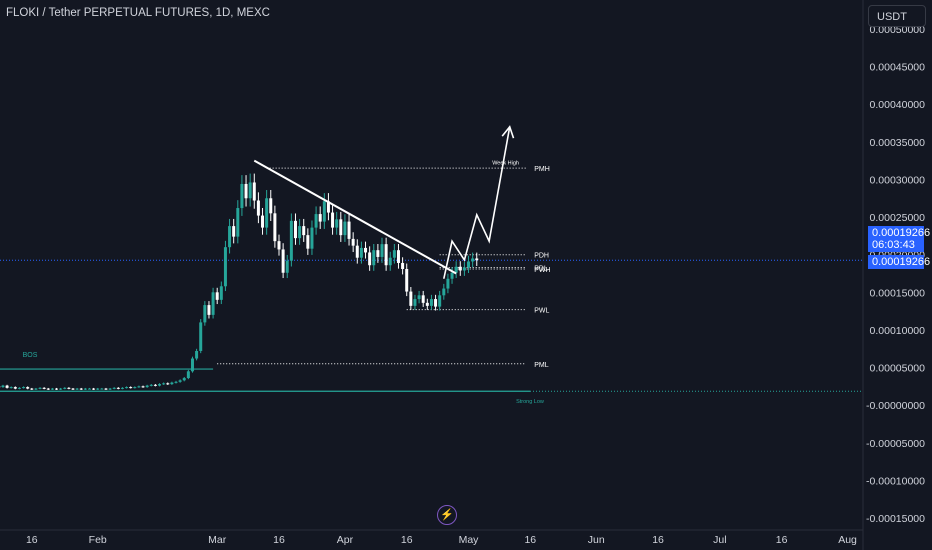 The width and height of the screenshot is (932, 550). What do you see at coordinates (719, 540) in the screenshot?
I see `x-tick-label: Jul` at bounding box center [719, 540].